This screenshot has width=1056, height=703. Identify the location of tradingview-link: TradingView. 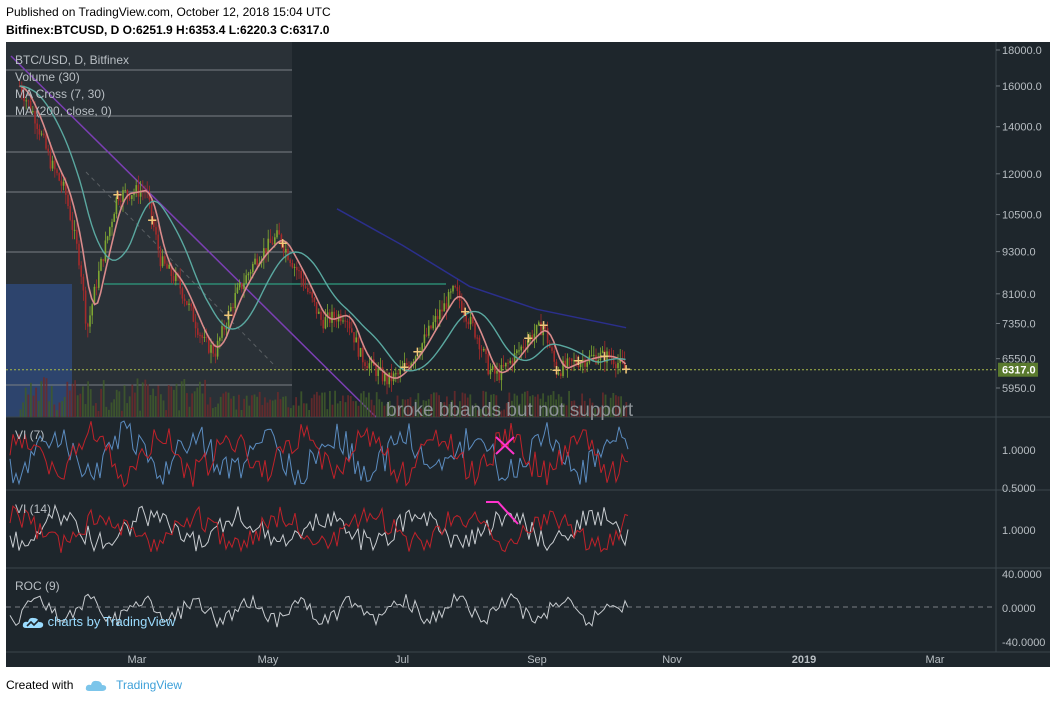
(149, 685).